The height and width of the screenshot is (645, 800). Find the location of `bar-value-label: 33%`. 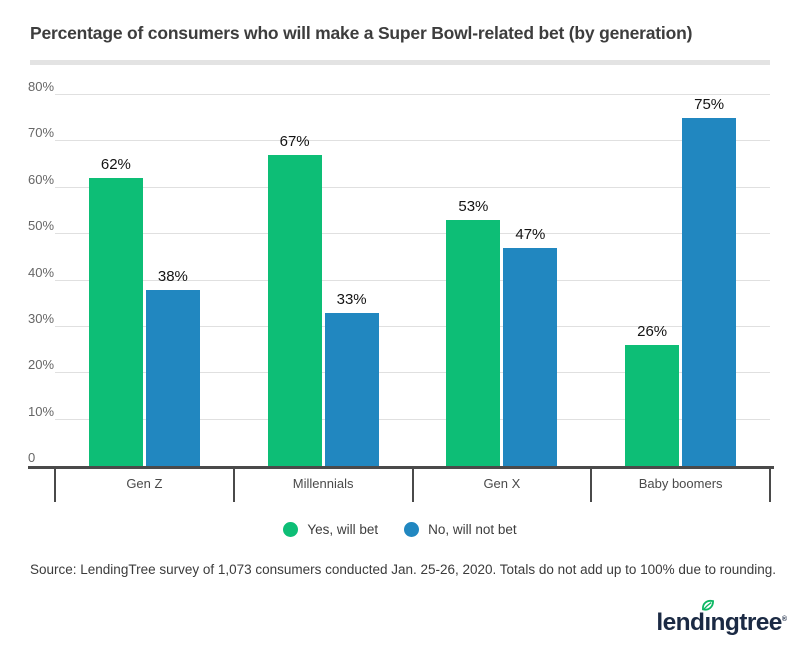

bar-value-label: 33% is located at coordinates (351, 299).